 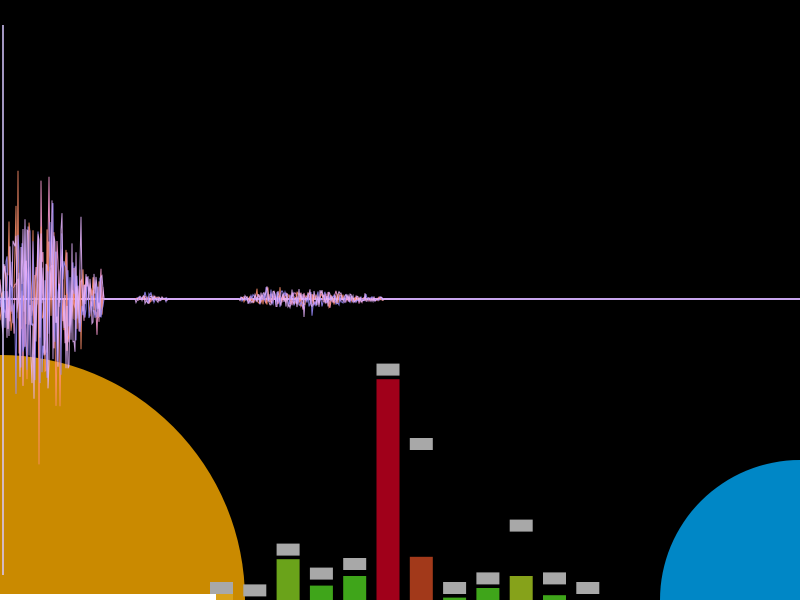 I want to click on progress-layer, so click(x=108, y=597).